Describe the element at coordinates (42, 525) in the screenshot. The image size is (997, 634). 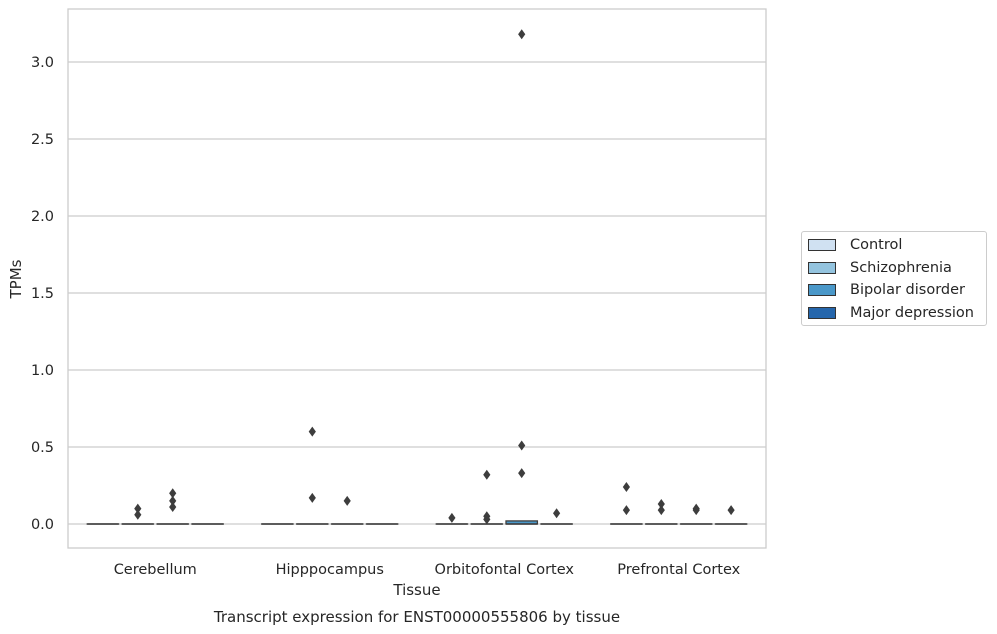
I see `y-tick-label: 0.0` at that location.